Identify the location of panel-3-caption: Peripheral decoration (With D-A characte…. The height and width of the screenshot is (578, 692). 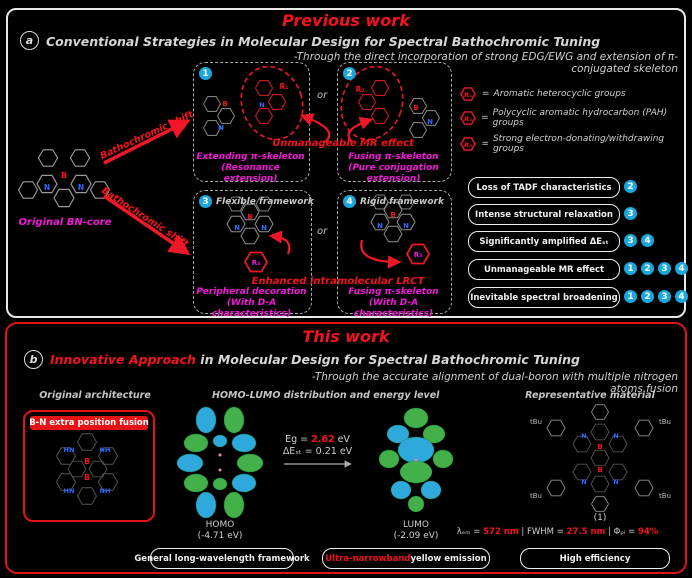
(251, 303).